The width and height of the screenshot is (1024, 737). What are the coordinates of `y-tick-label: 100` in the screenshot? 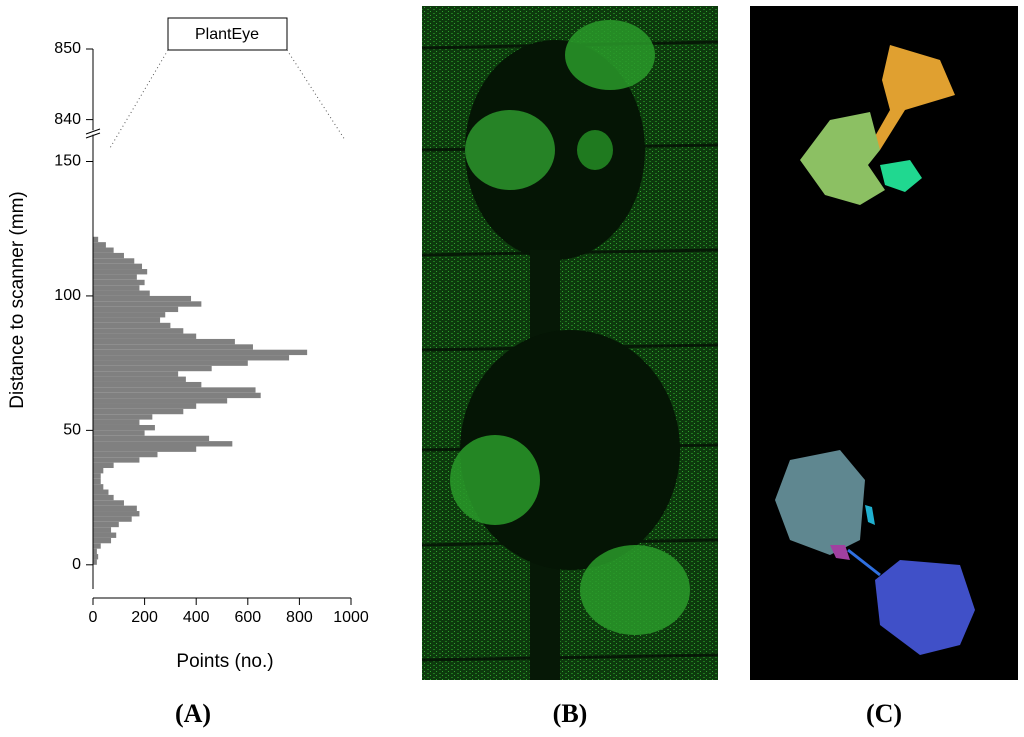 It's located at (67, 295).